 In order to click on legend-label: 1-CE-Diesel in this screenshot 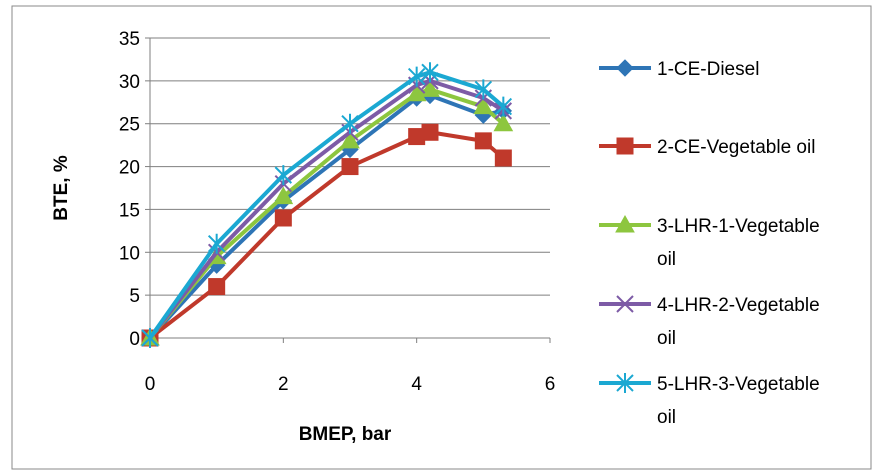, I will do `click(708, 69)`.